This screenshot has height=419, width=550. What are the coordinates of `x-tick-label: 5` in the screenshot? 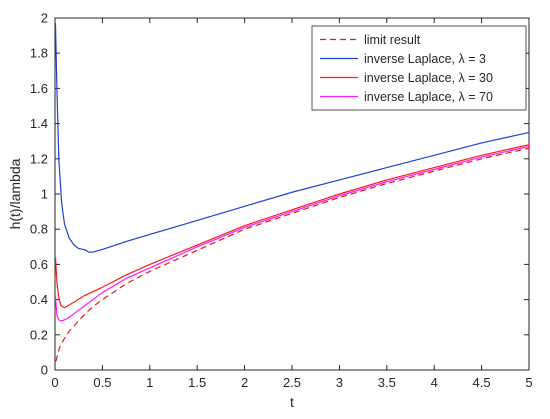 It's located at (528, 382).